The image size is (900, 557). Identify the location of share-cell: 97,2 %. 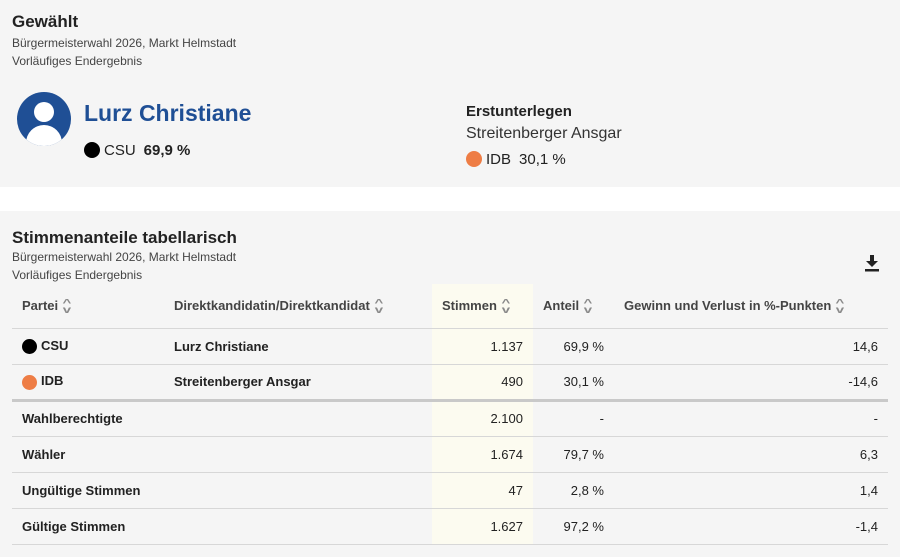
(573, 526).